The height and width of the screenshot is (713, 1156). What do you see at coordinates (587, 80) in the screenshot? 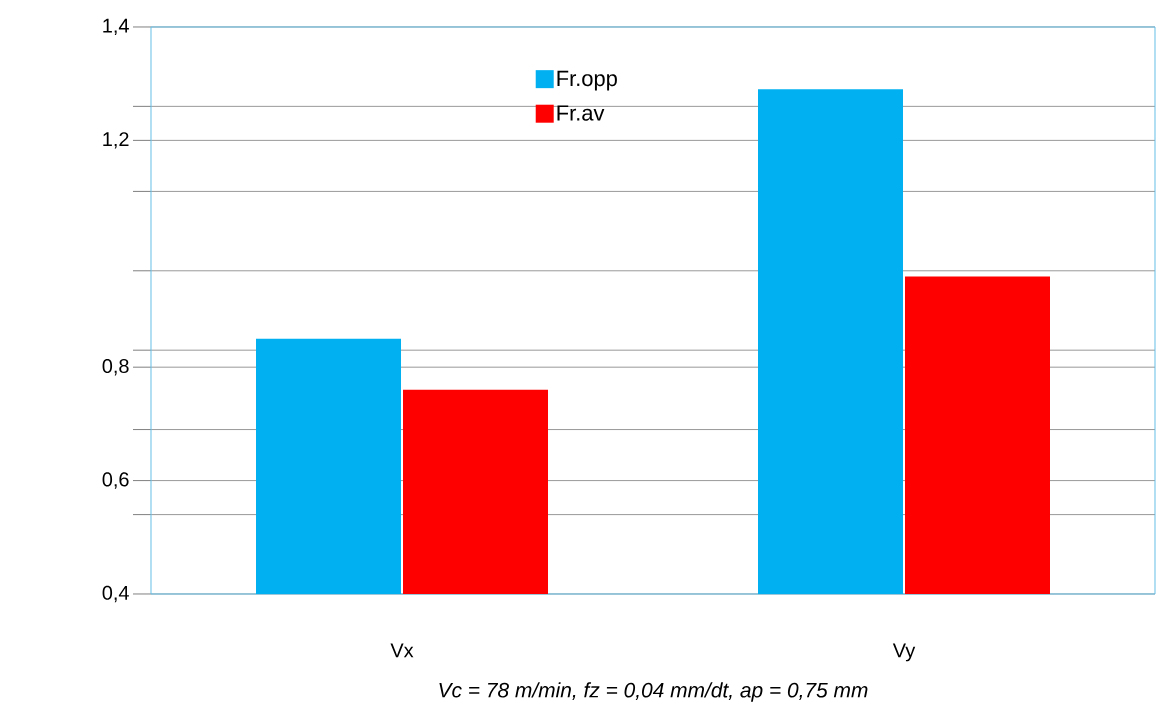
I see `legend-label: Fr.opp` at bounding box center [587, 80].